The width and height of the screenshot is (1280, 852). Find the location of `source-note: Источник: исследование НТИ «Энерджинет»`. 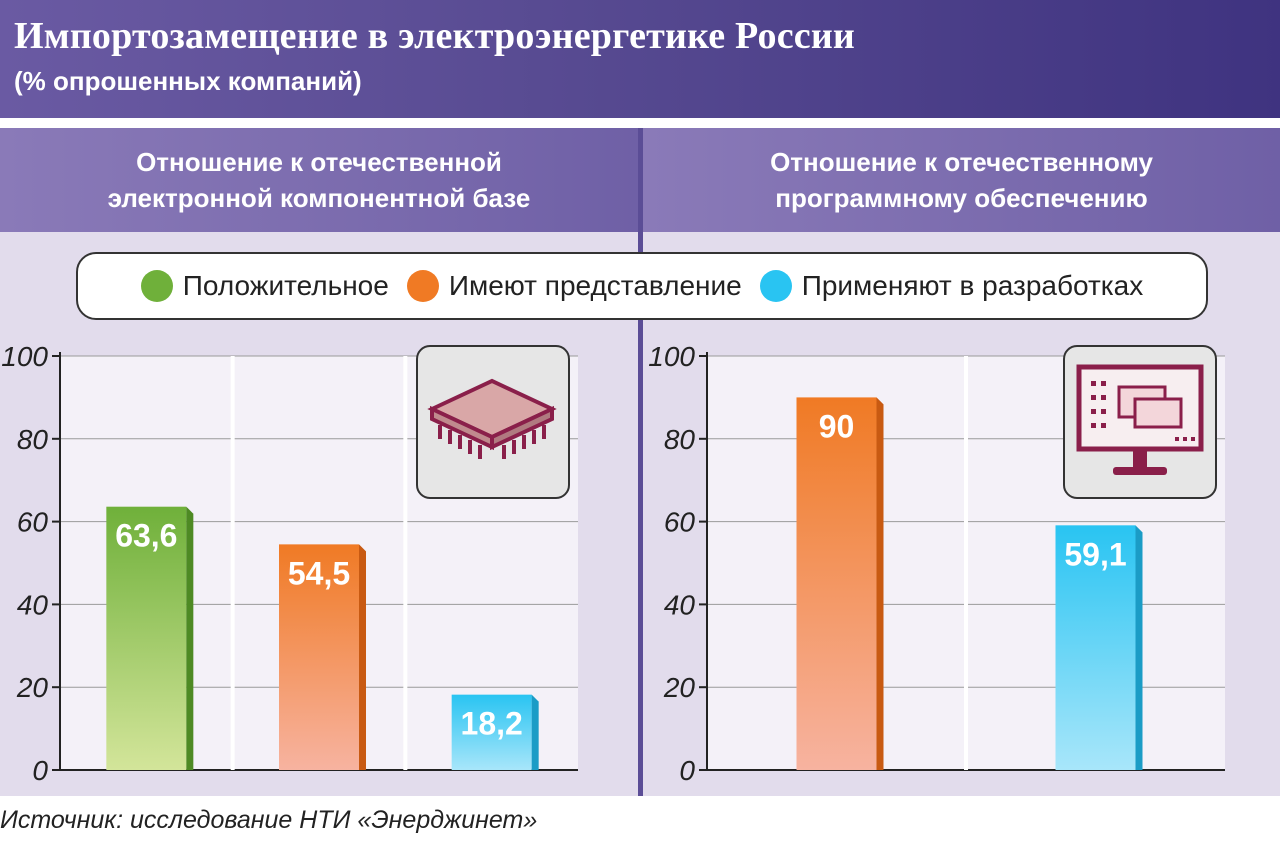

source-note: Источник: исследование НТИ «Энерджинет» is located at coordinates (269, 820).